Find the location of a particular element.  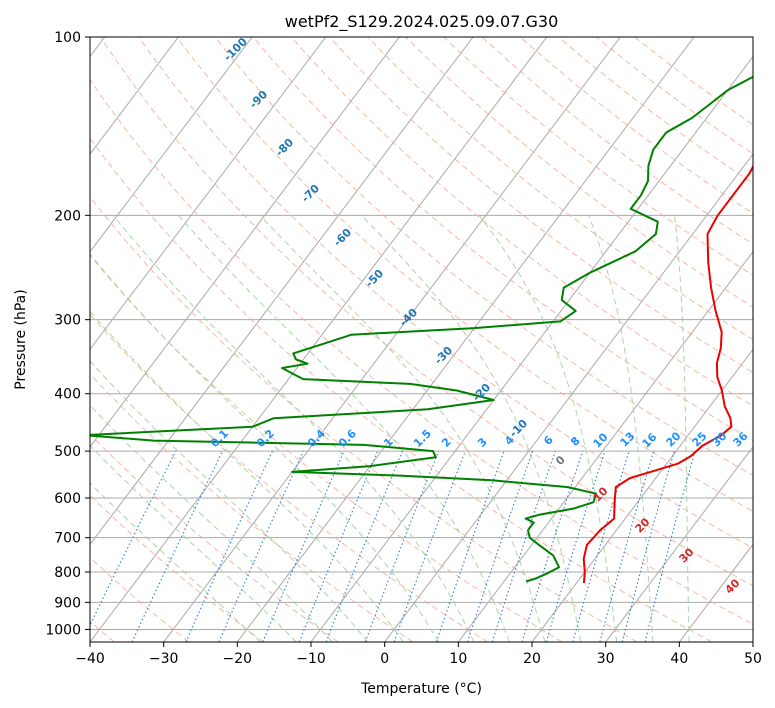

mixing-ratio-label: 30 is located at coordinates (720, 439).